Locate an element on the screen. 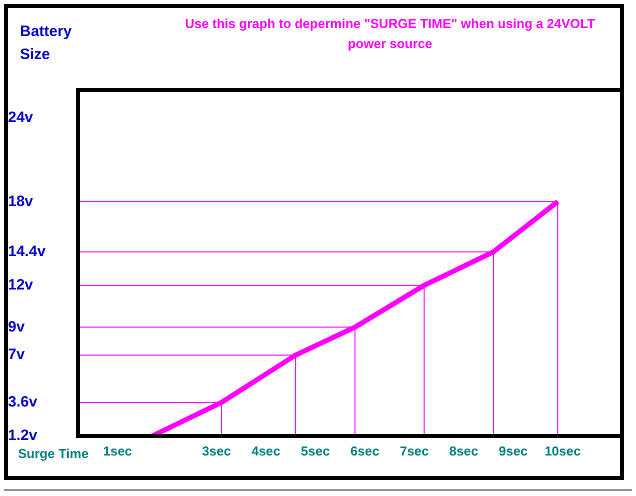 Image resolution: width=636 pixels, height=496 pixels. y-tick-label: 14.4v is located at coordinates (27, 251).